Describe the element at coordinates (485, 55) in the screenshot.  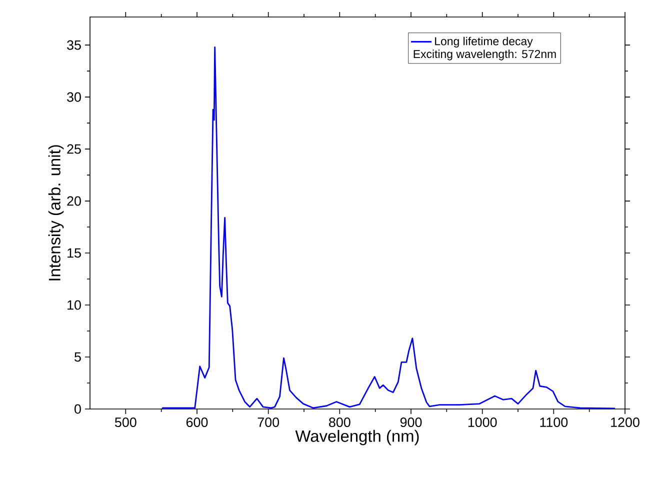
I see `annotation: Exciting wavelength: 572nm` at that location.